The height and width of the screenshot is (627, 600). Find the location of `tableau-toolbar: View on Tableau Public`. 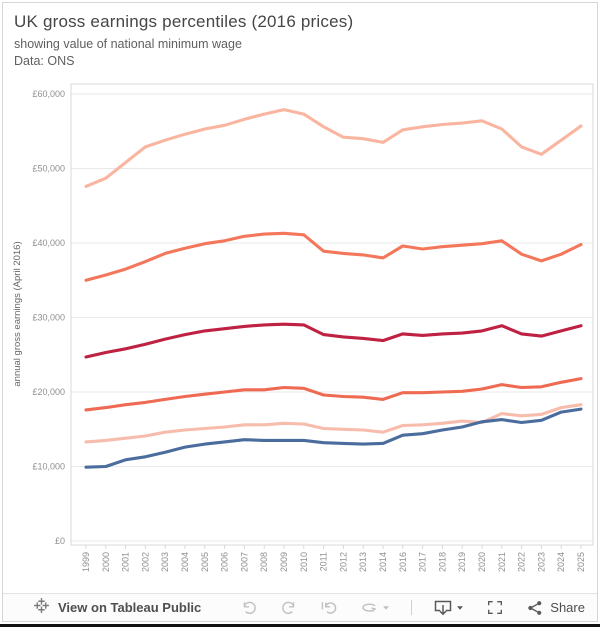

tableau-toolbar: View on Tableau Public is located at coordinates (300, 607).